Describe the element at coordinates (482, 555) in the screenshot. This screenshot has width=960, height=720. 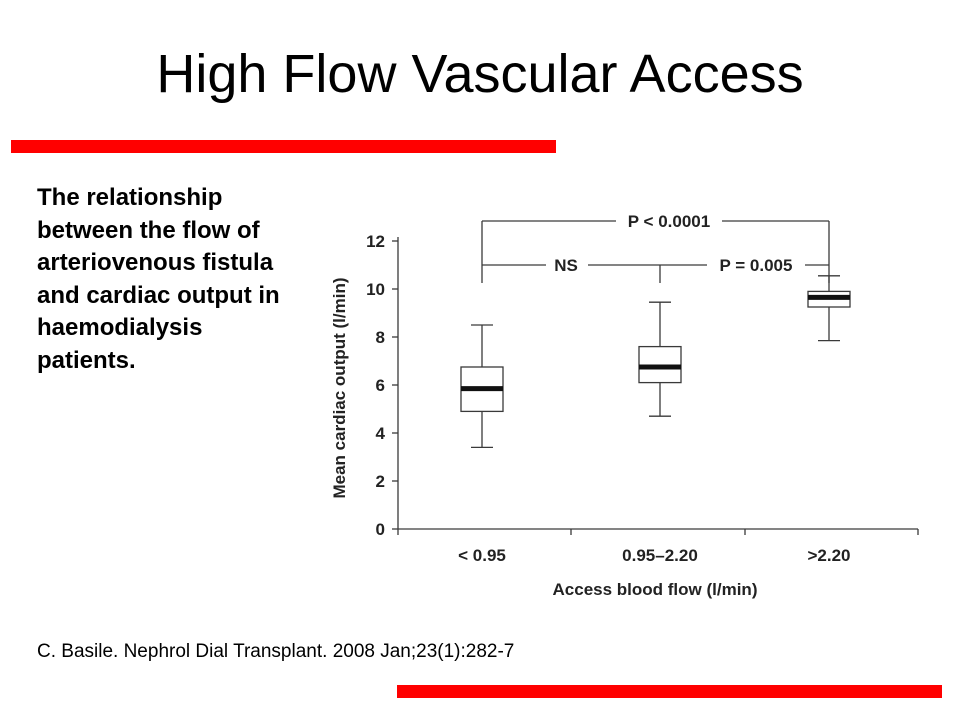
I see `x-tick-label: < 0.95` at that location.